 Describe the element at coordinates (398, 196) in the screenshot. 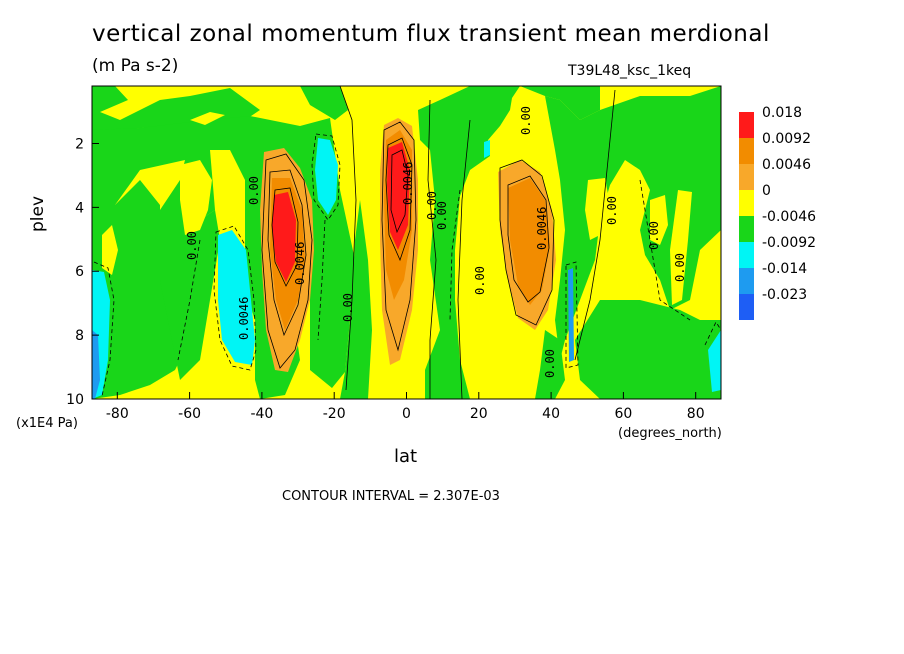

I see `positive-max-eq` at that location.